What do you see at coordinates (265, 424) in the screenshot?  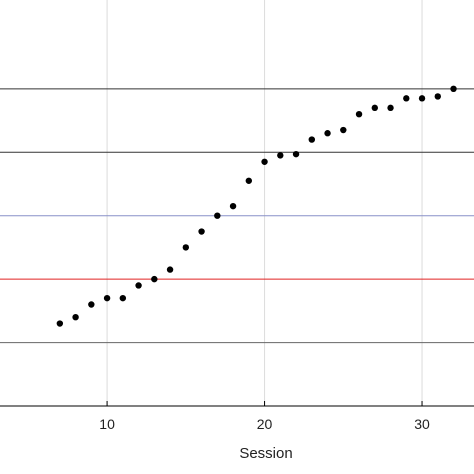 I see `x-tick-label-20: 20` at bounding box center [265, 424].